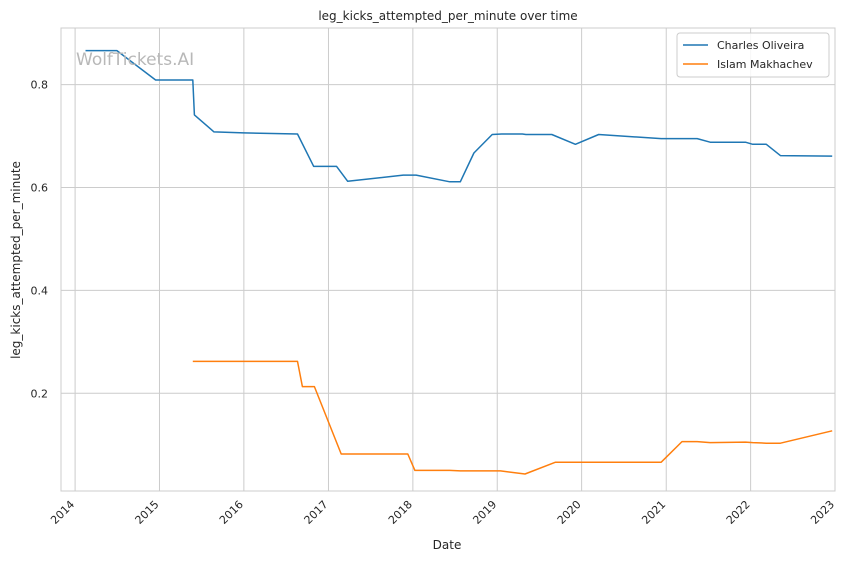  Describe the element at coordinates (760, 45) in the screenshot. I see `legend-label-charles-oliveira: Charles Oliveira` at that location.